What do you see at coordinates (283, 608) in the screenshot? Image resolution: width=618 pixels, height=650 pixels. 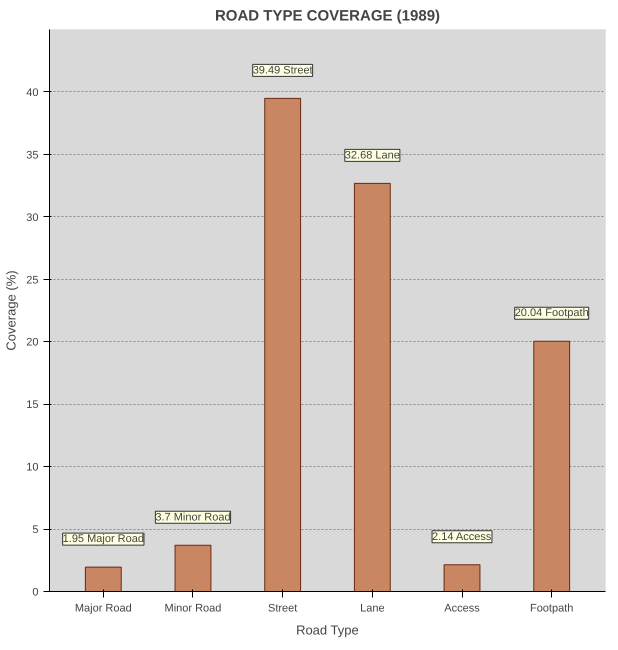 I see `x-tick-label: Street` at bounding box center [283, 608].